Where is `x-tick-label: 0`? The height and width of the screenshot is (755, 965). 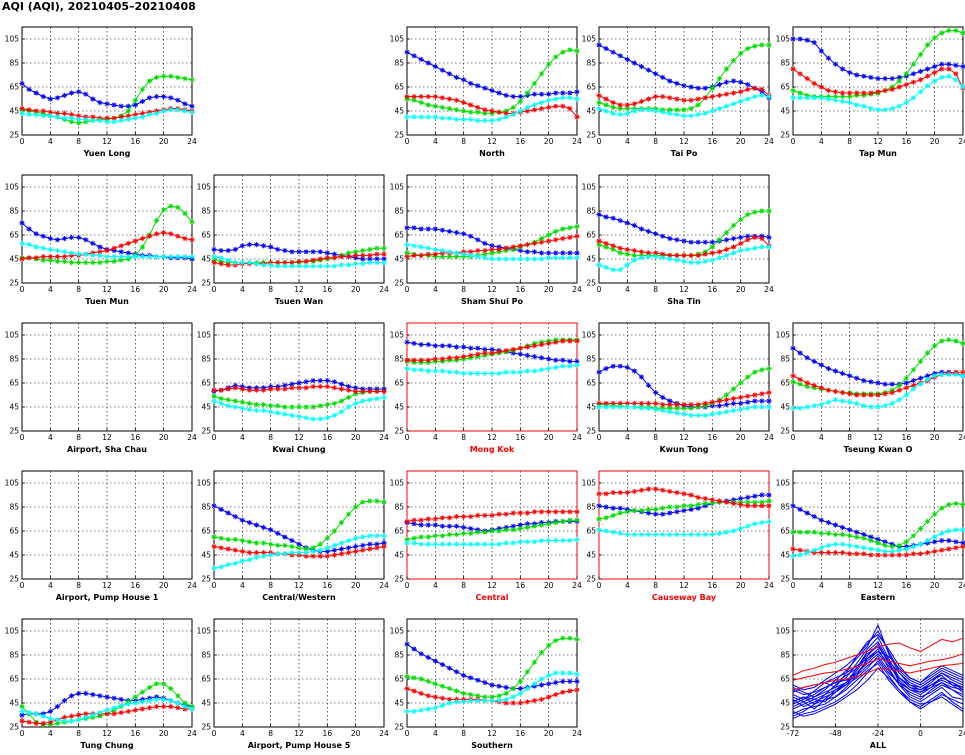 x-tick-label: 0 is located at coordinates (214, 289).